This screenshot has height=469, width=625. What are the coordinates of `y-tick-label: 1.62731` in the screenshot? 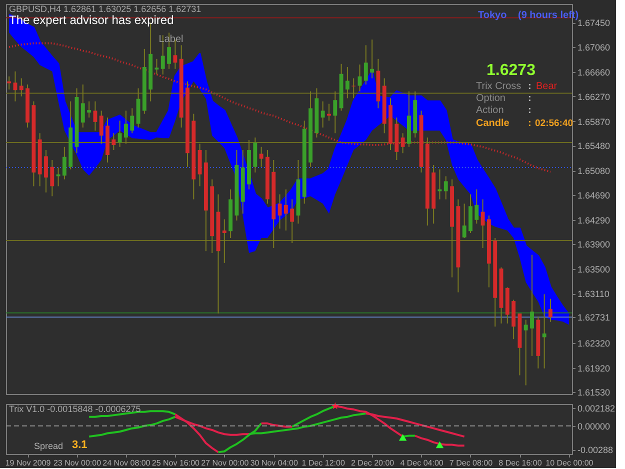 It's located at (594, 317).